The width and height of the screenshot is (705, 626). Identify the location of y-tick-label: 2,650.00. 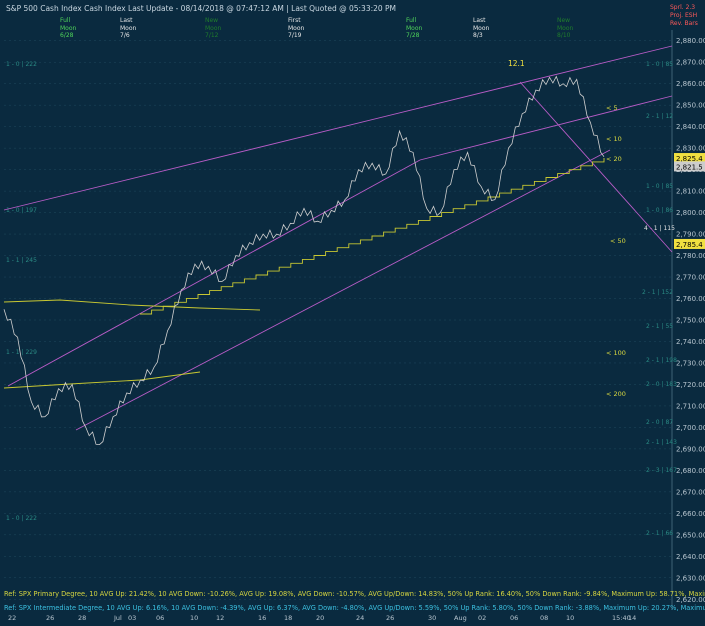
(690, 535).